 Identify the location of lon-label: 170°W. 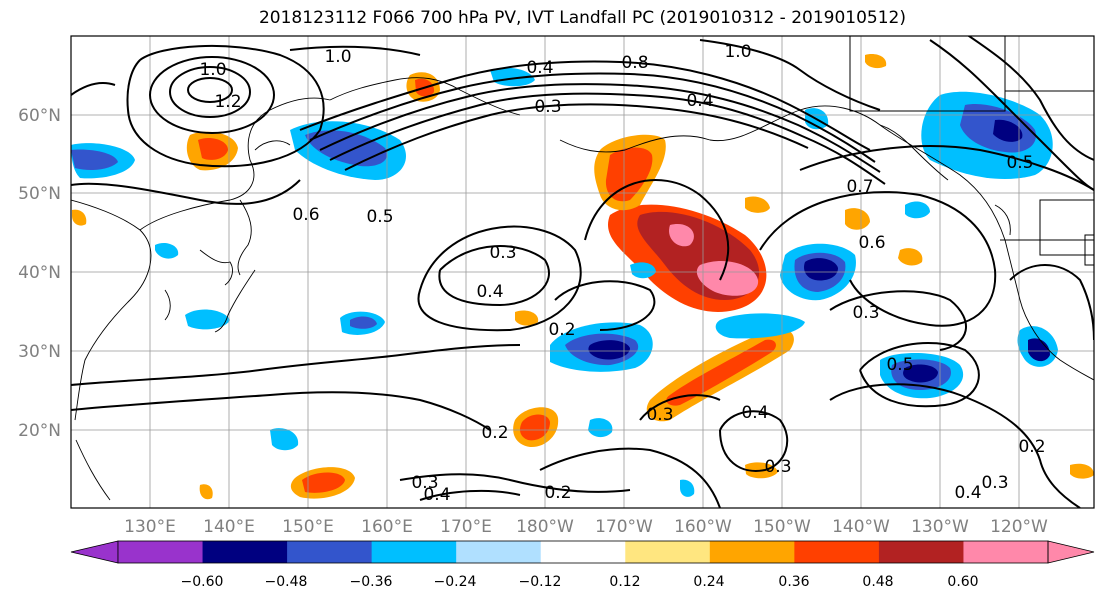
(624, 527).